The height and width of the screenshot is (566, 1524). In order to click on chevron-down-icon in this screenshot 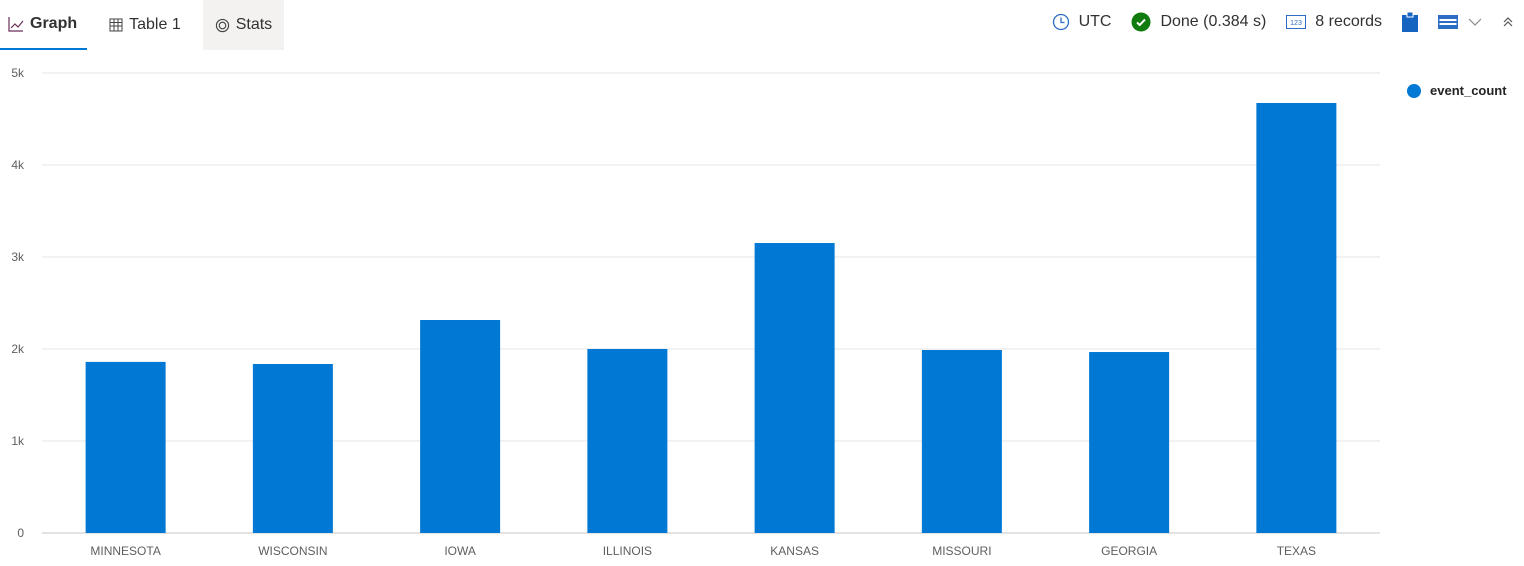, I will do `click(1475, 22)`.